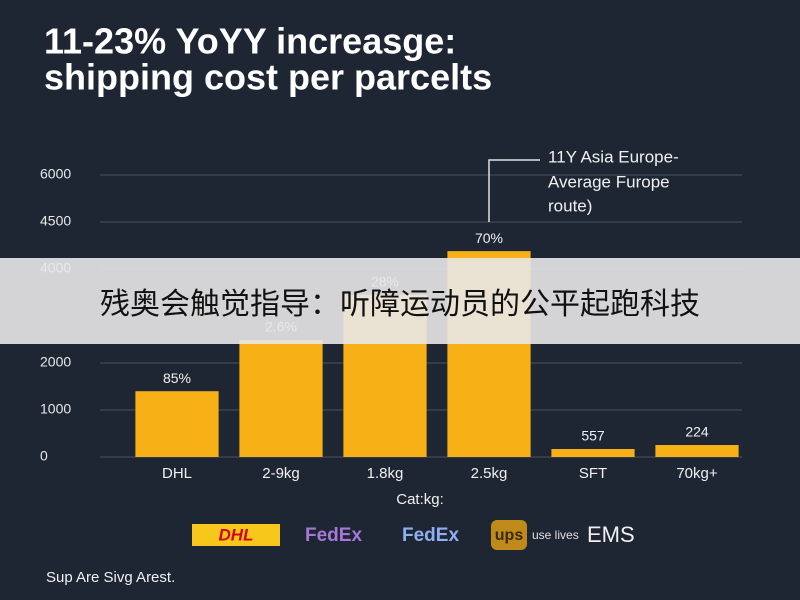 This screenshot has height=600, width=800. I want to click on footer: Sup Are Sivg Arest., so click(110, 577).